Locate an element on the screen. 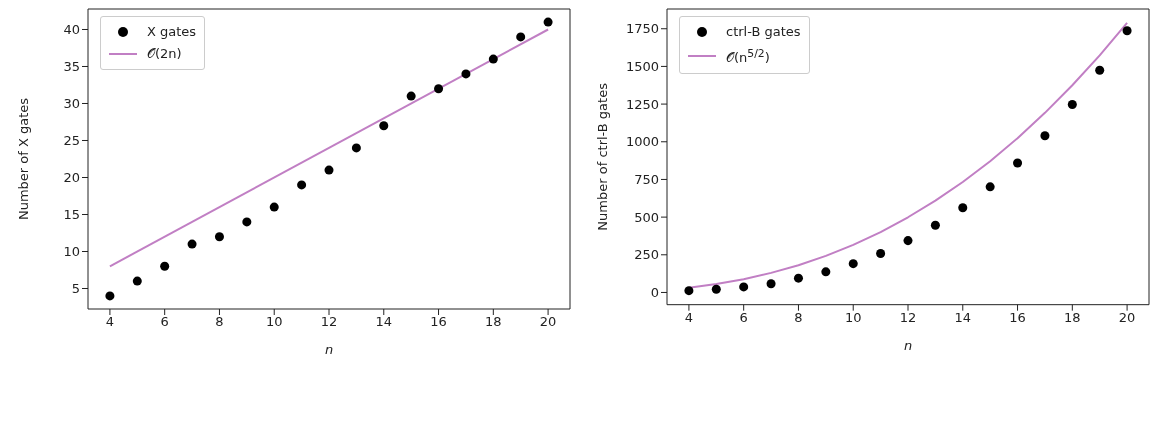  y-tick-label: 25 is located at coordinates (71, 141).